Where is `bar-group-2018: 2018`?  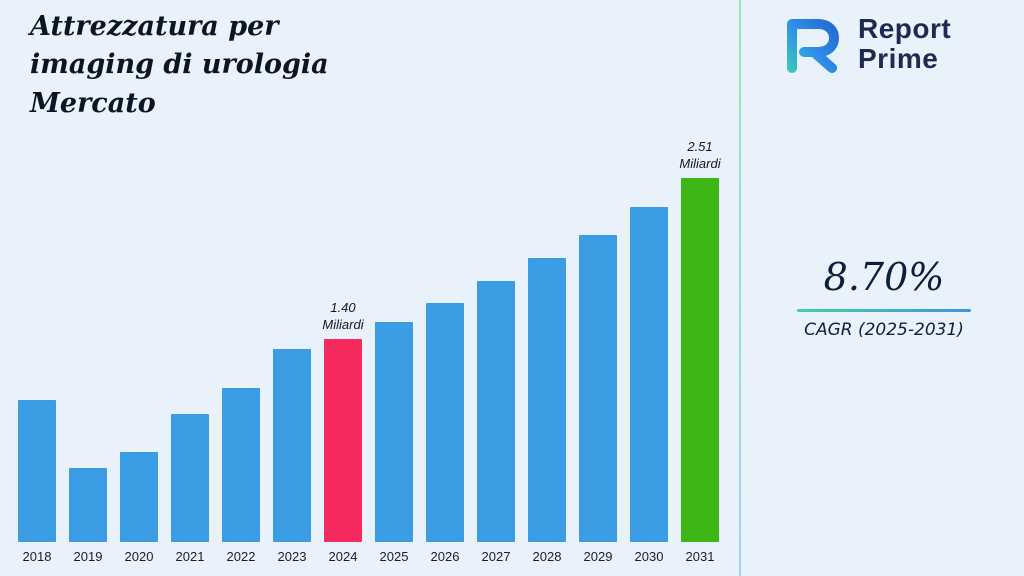 bar-group-2018: 2018 is located at coordinates (37, 482).